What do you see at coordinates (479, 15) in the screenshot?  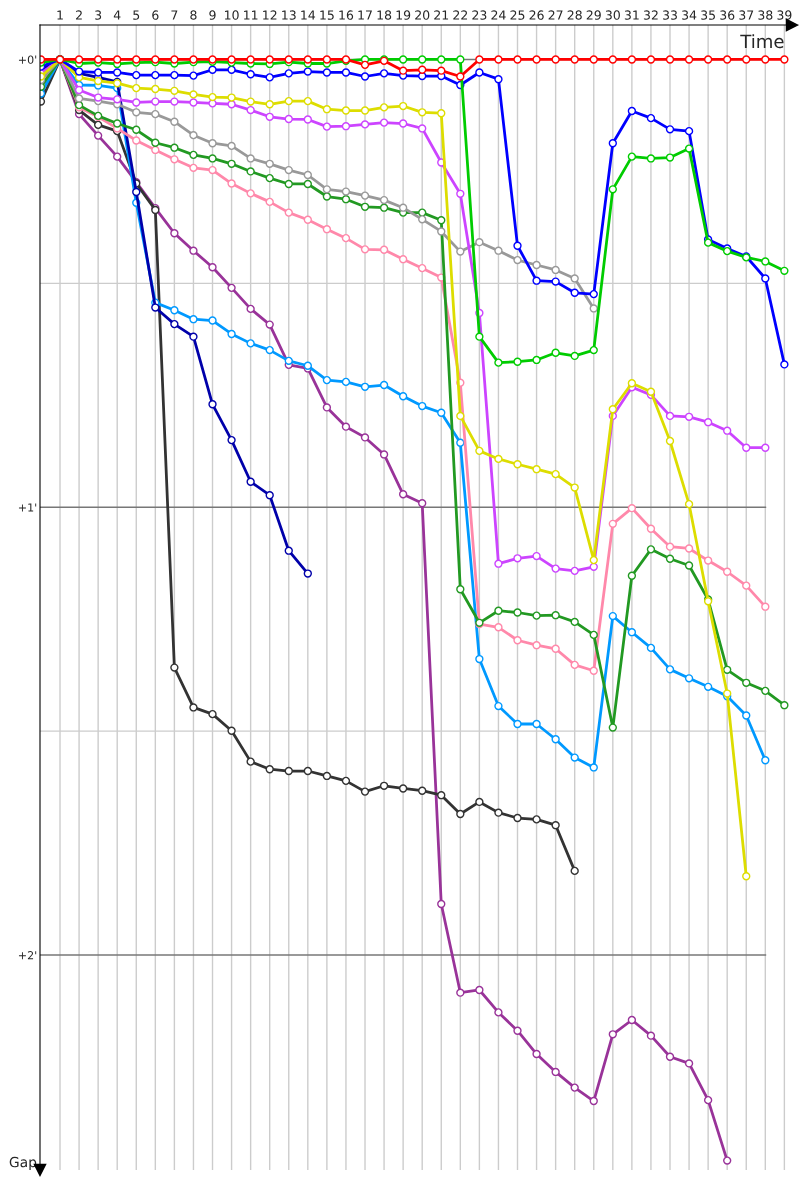 I see `x-tick-label: 23` at bounding box center [479, 15].